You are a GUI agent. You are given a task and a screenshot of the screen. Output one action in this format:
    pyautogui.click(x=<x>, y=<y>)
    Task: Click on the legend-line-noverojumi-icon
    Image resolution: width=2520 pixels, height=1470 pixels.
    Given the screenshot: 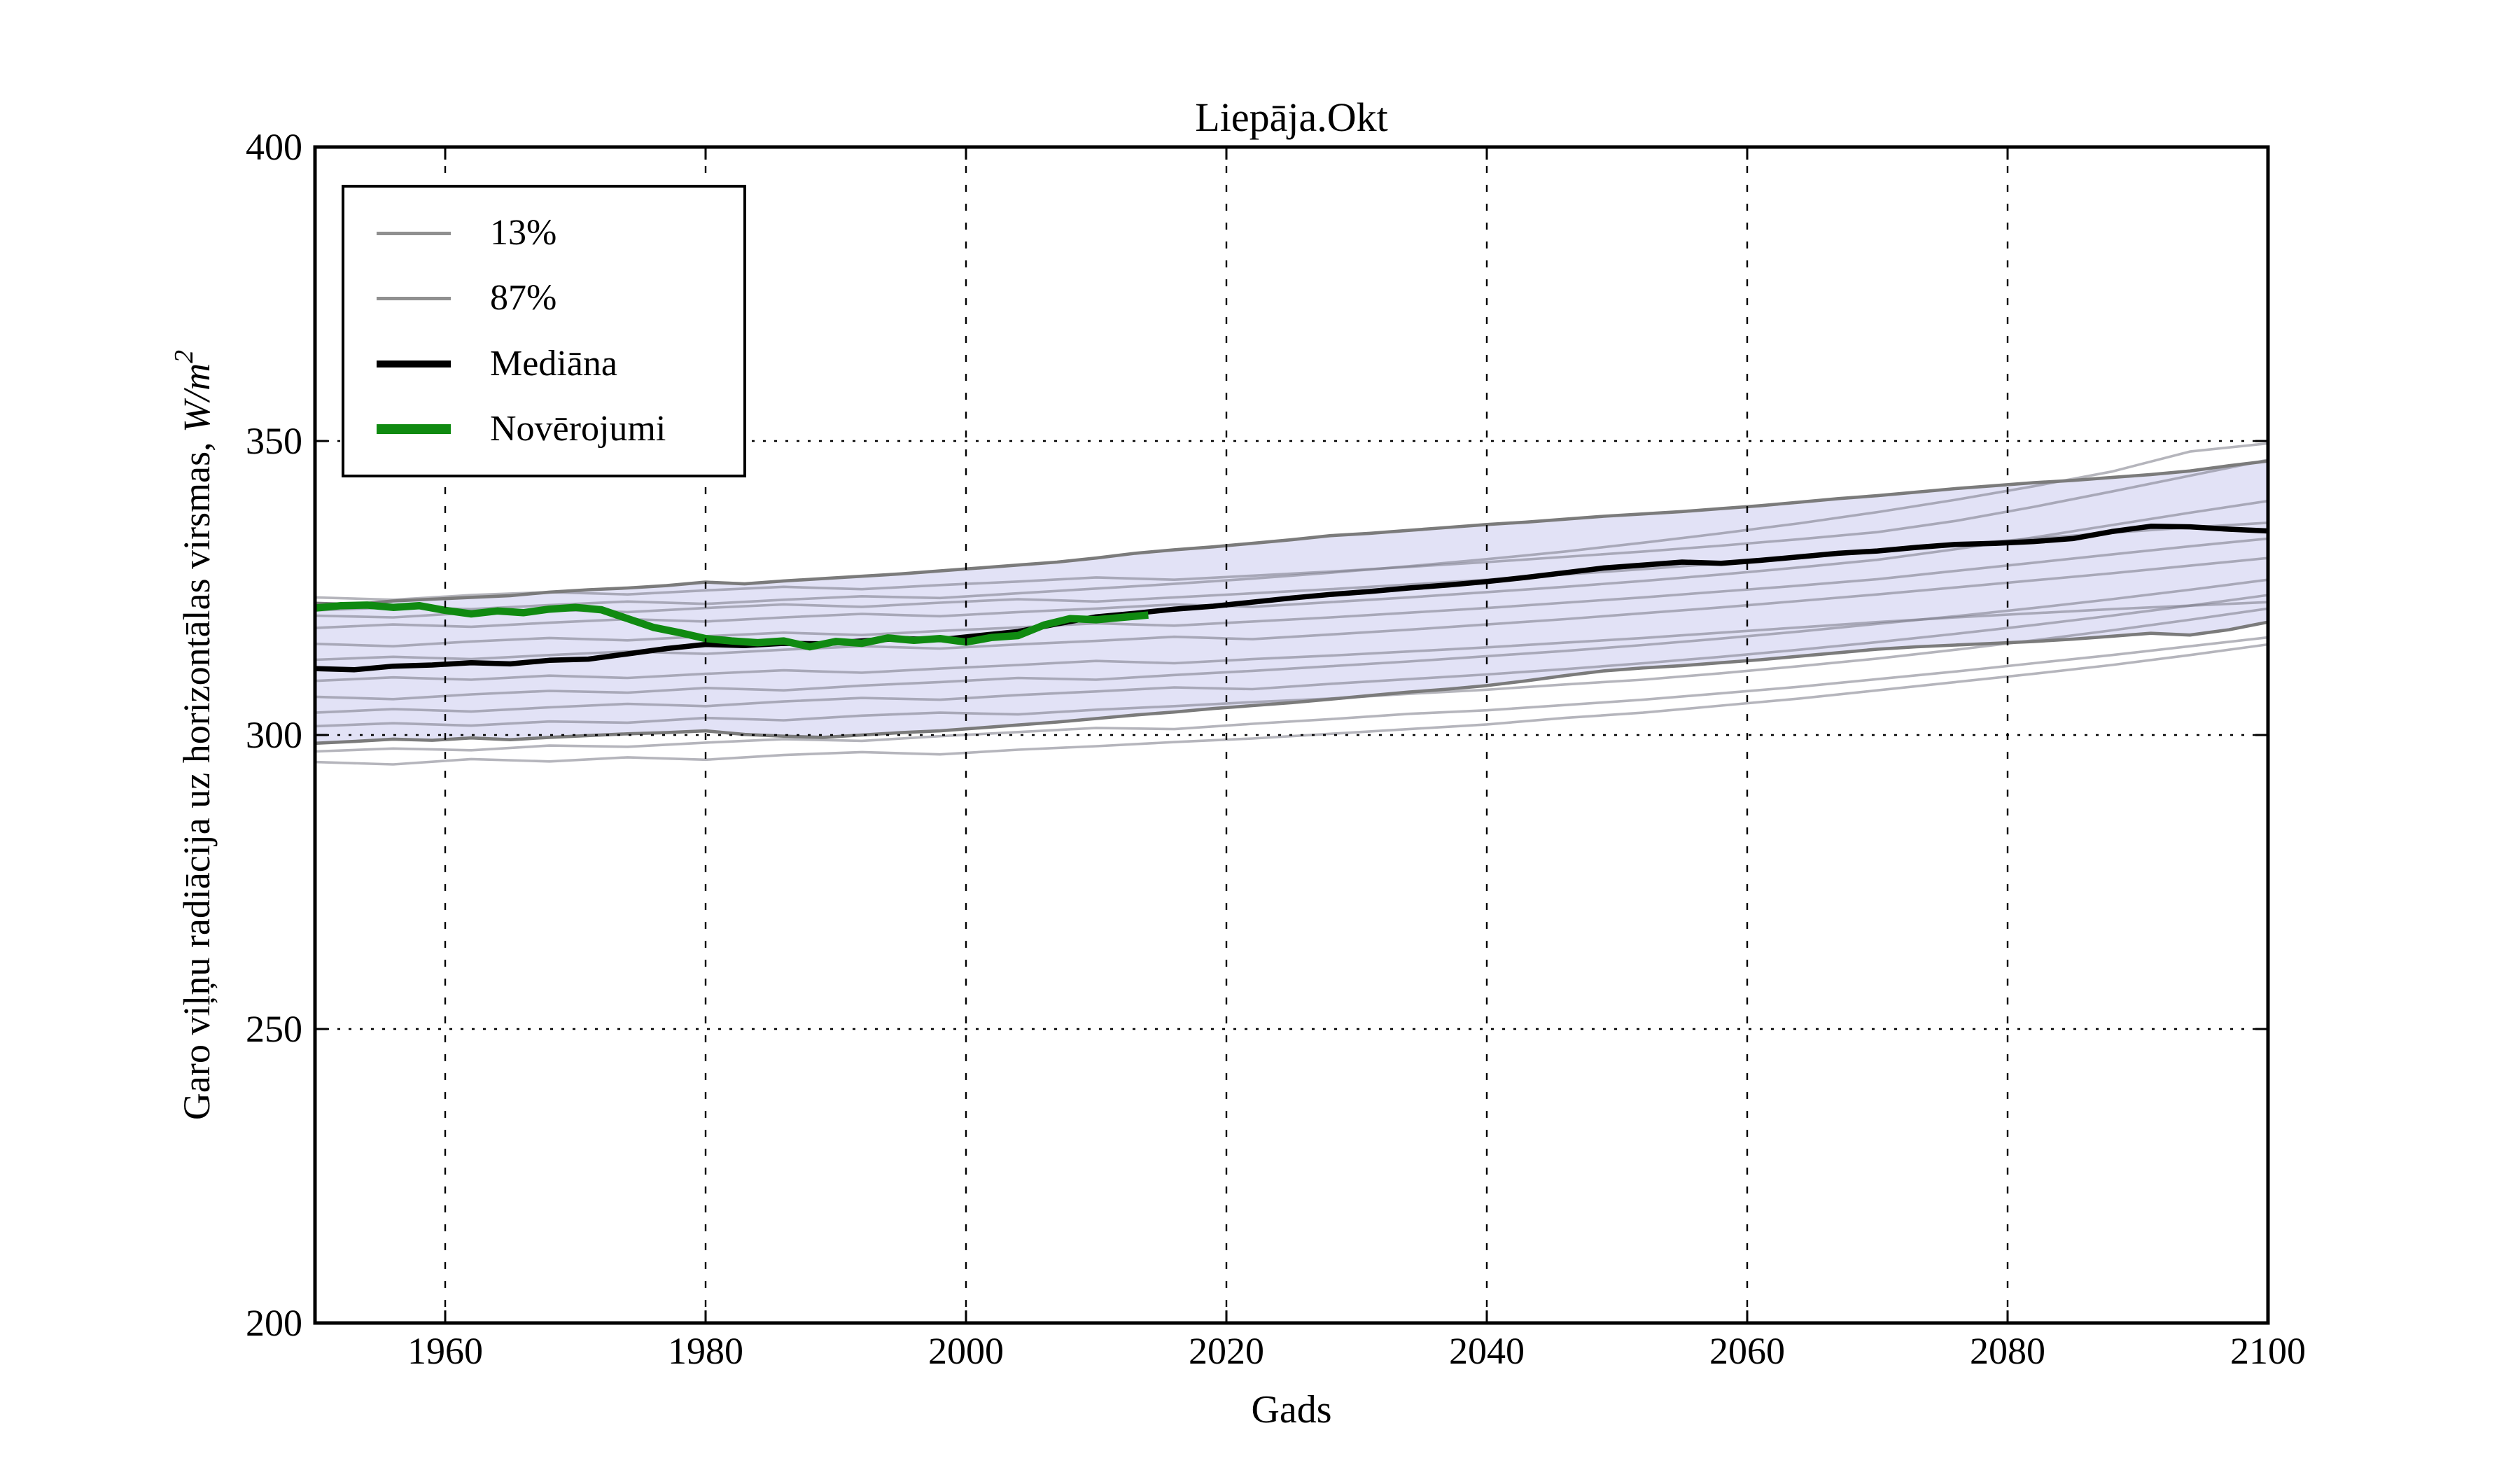 What is the action you would take?
    pyautogui.click(x=414, y=429)
    